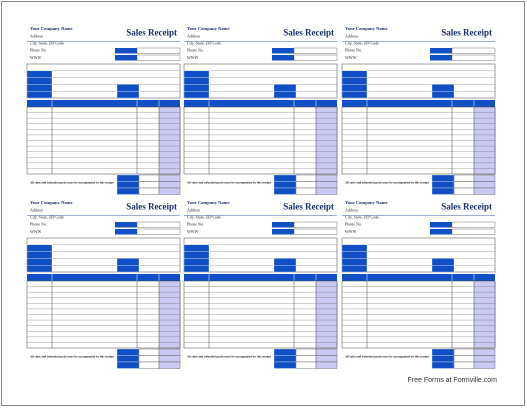  Describe the element at coordinates (204, 43) in the screenshot. I see `city: City, State, ZIP Code` at that location.